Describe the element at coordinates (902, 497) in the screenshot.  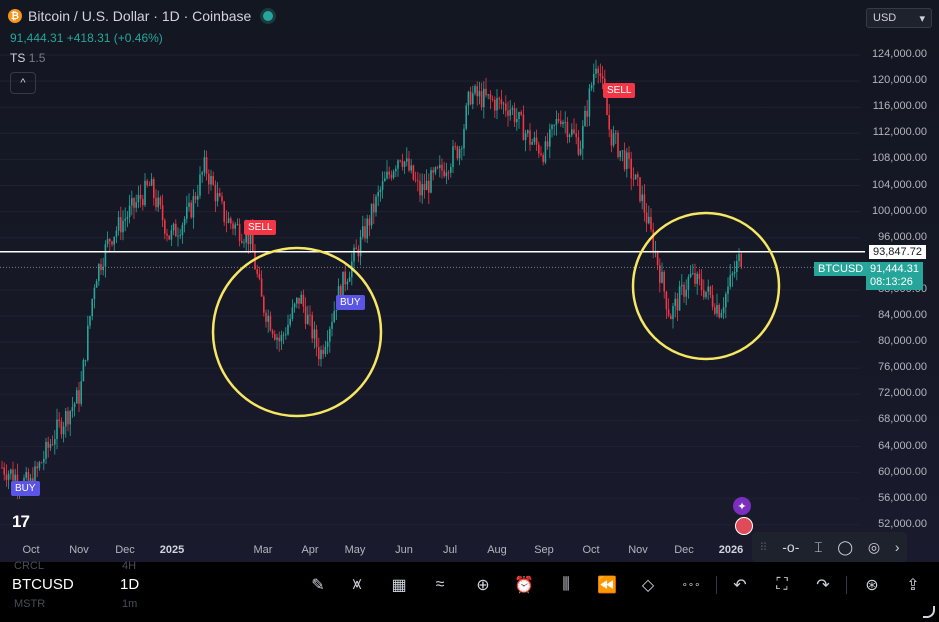
I see `price-axis-label: 56,000.00` at that location.